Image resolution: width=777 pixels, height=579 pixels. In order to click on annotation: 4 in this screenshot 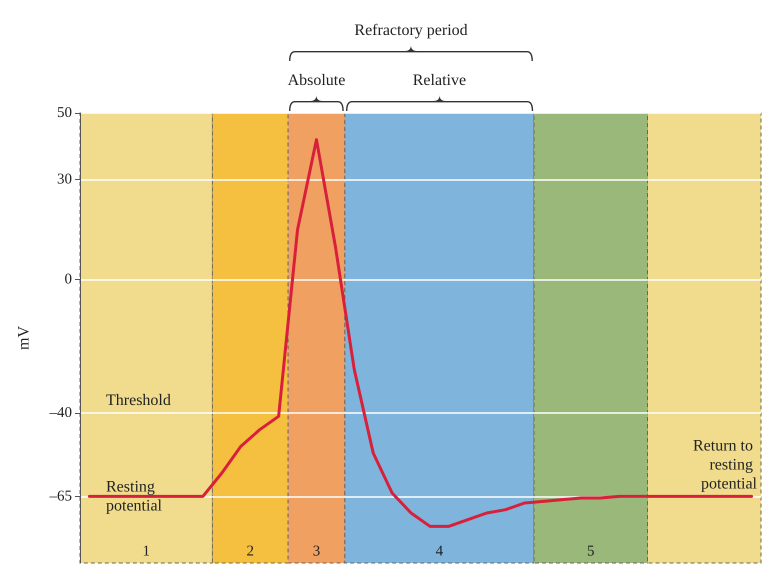, I will do `click(440, 552)`.